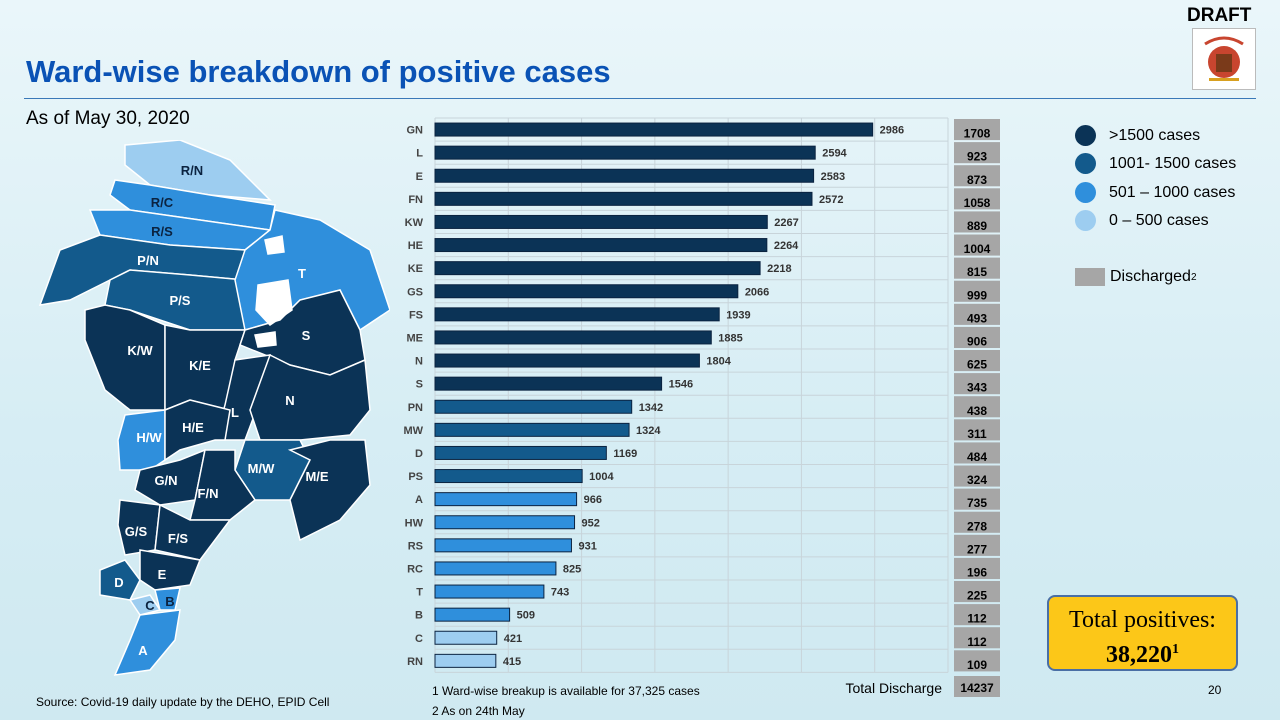  What do you see at coordinates (150, 605) in the screenshot?
I see `ward-label: C` at bounding box center [150, 605].